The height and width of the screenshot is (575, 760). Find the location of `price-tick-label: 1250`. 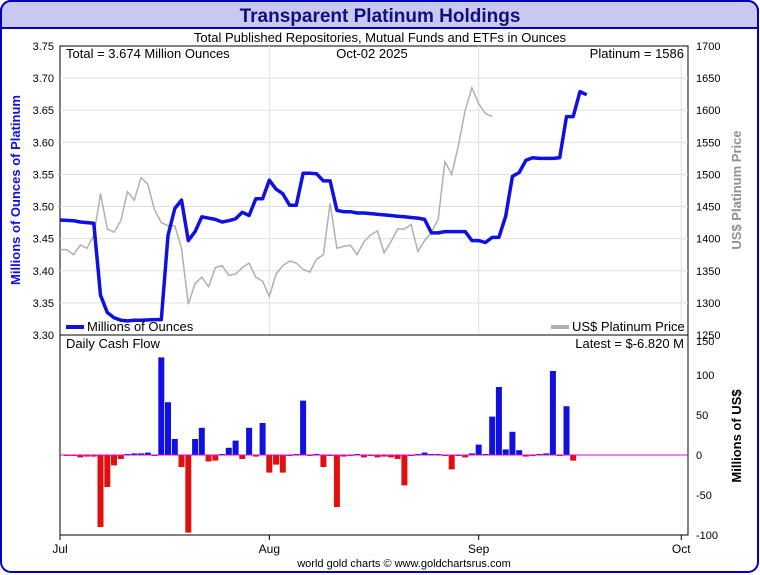

price-tick-label: 1250 is located at coordinates (708, 336).